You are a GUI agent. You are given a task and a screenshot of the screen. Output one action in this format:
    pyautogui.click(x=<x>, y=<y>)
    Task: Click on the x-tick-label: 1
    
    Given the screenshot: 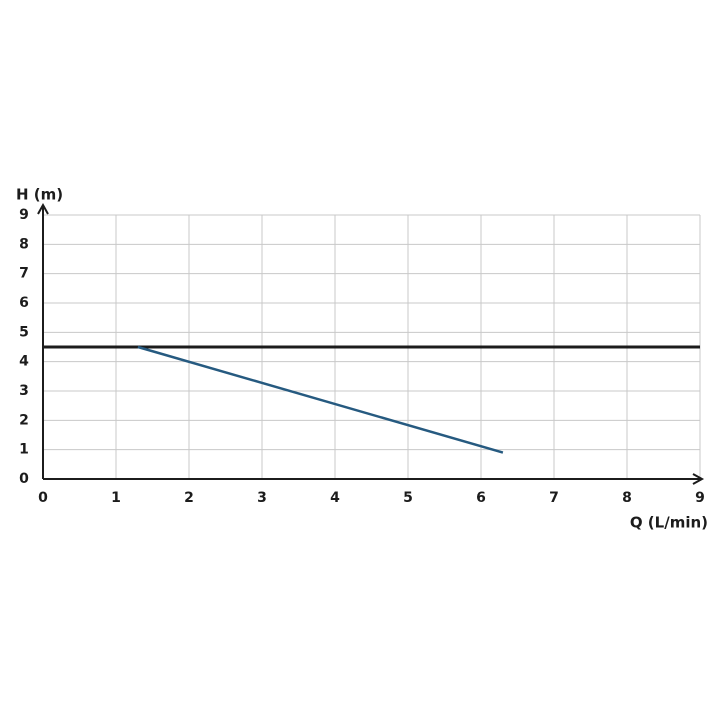 What is the action you would take?
    pyautogui.click(x=116, y=498)
    